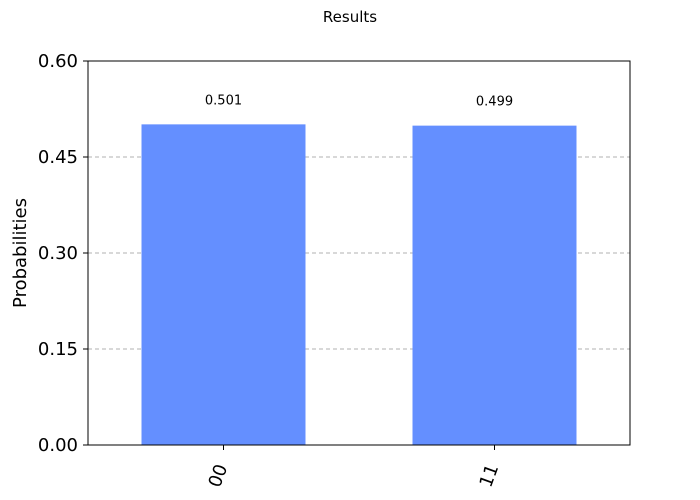 This screenshot has height=500, width=700. Describe the element at coordinates (20, 253) in the screenshot. I see `y-axis-label: Probabilities` at that location.